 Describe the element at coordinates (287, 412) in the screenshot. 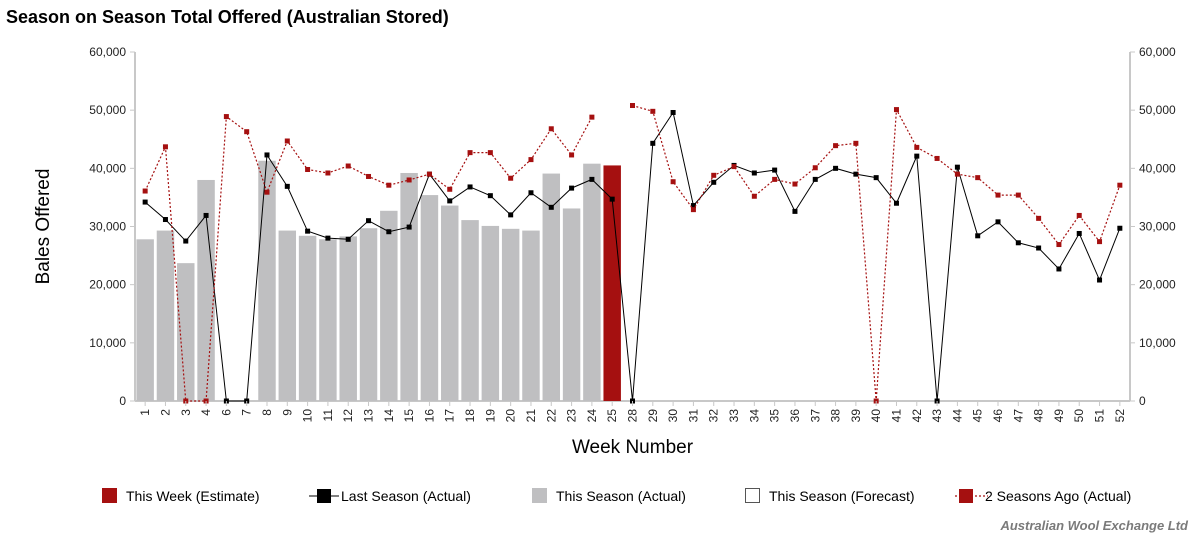

I see `x-tick-label: 9` at that location.